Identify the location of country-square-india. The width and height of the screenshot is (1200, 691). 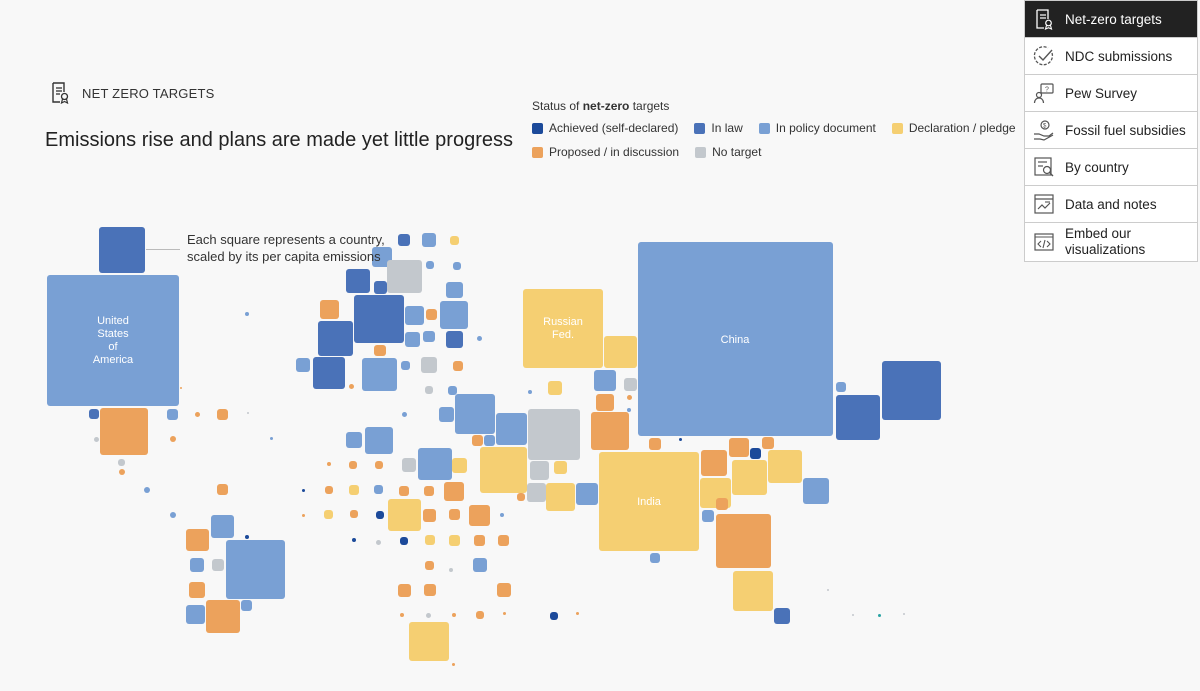
(649, 501).